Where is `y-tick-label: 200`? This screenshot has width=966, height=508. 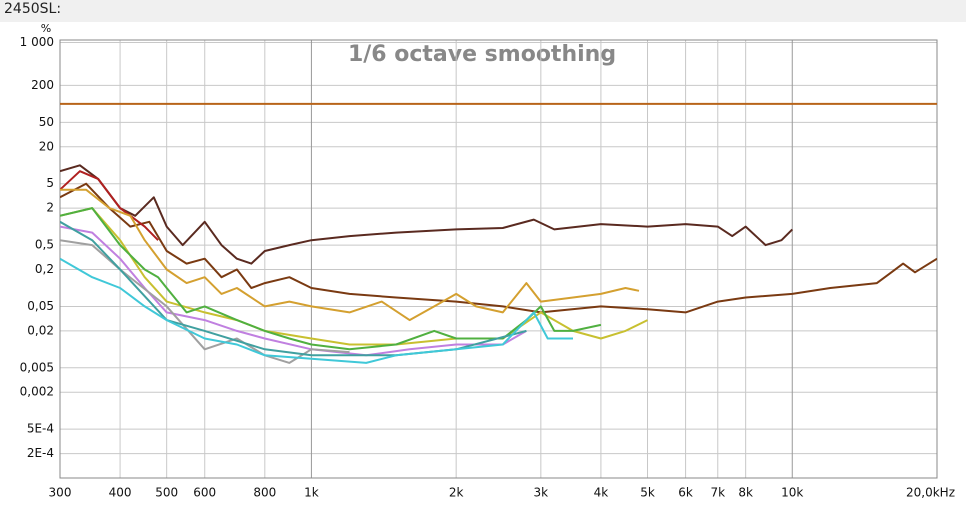 y-tick-label: 200 is located at coordinates (42, 85).